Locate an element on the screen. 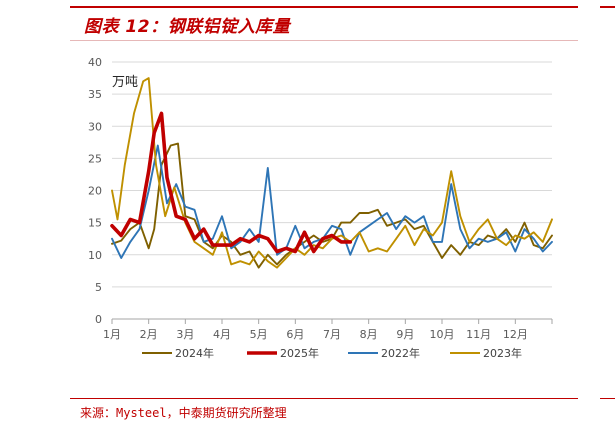 Image resolution: width=615 pixels, height=429 pixels. y-tick-label: 25 is located at coordinates (95, 158).